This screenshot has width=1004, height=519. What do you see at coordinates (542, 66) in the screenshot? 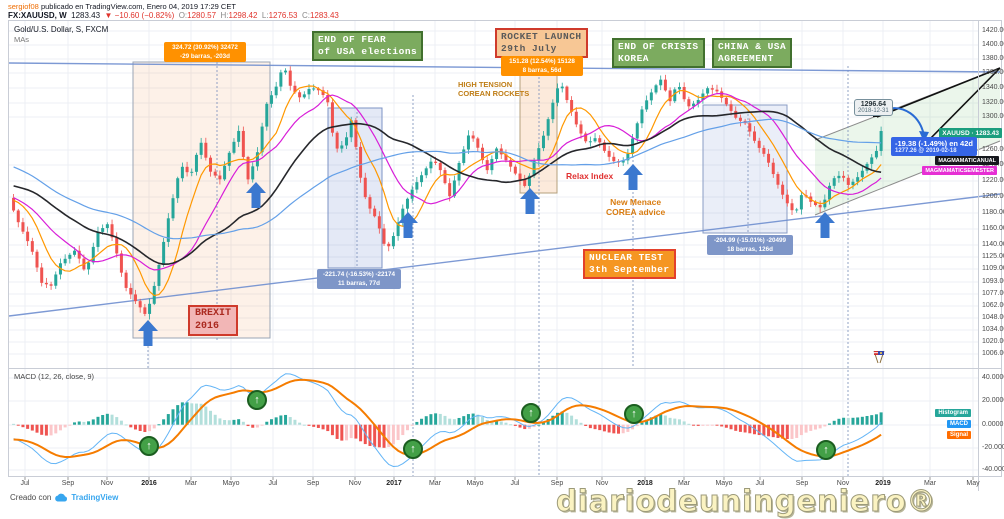
I see `measure-label-rise-2017: 151.28 (12.54%) 15128 8 barras, 56d` at bounding box center [542, 66].